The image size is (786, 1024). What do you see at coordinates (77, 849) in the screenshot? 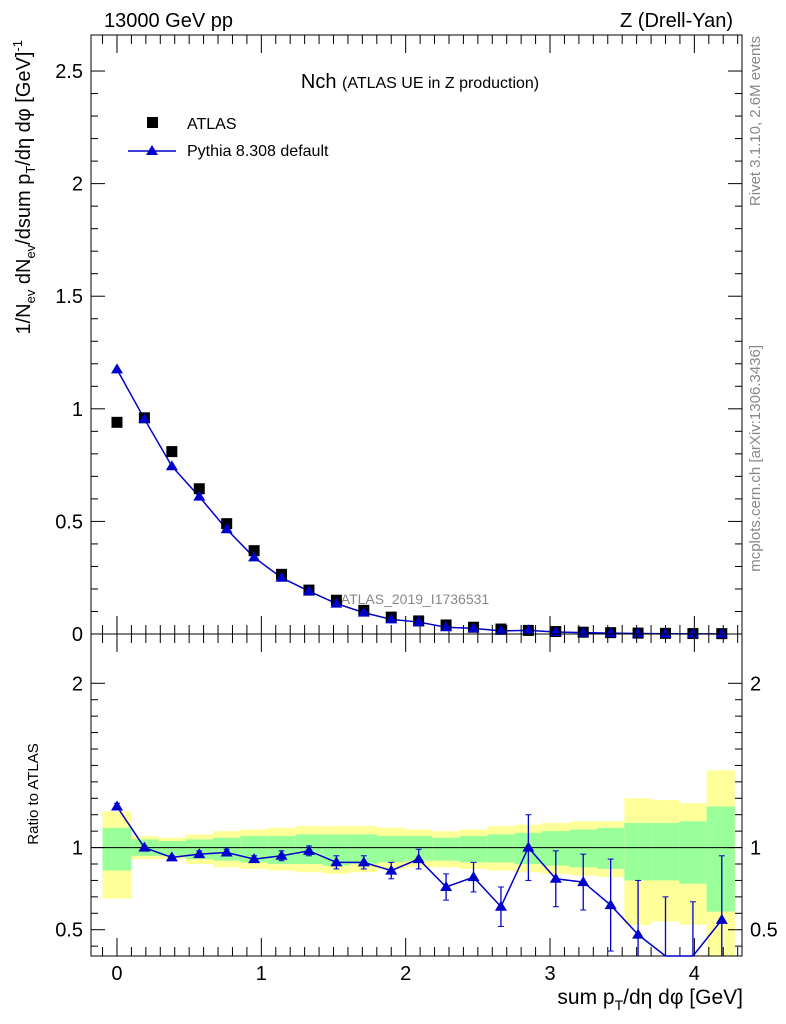
I see `ratio-y-tick-label: 1` at bounding box center [77, 849].